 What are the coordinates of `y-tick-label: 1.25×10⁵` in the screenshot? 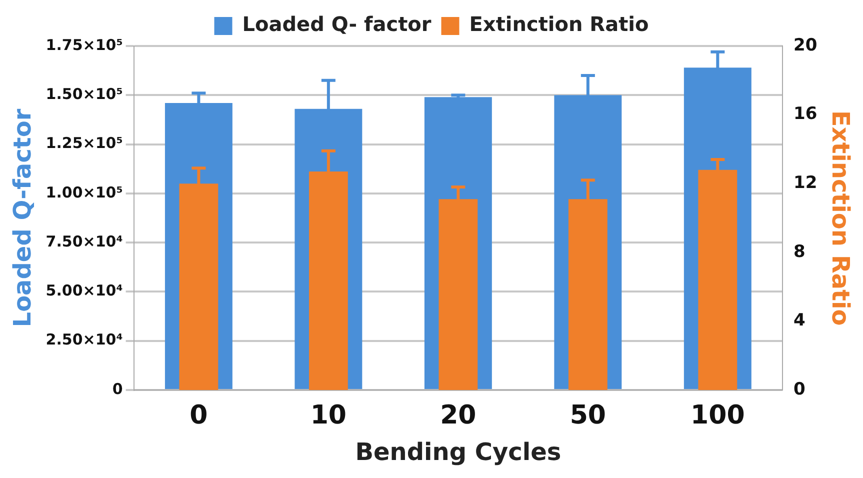 It's located at (84, 143).